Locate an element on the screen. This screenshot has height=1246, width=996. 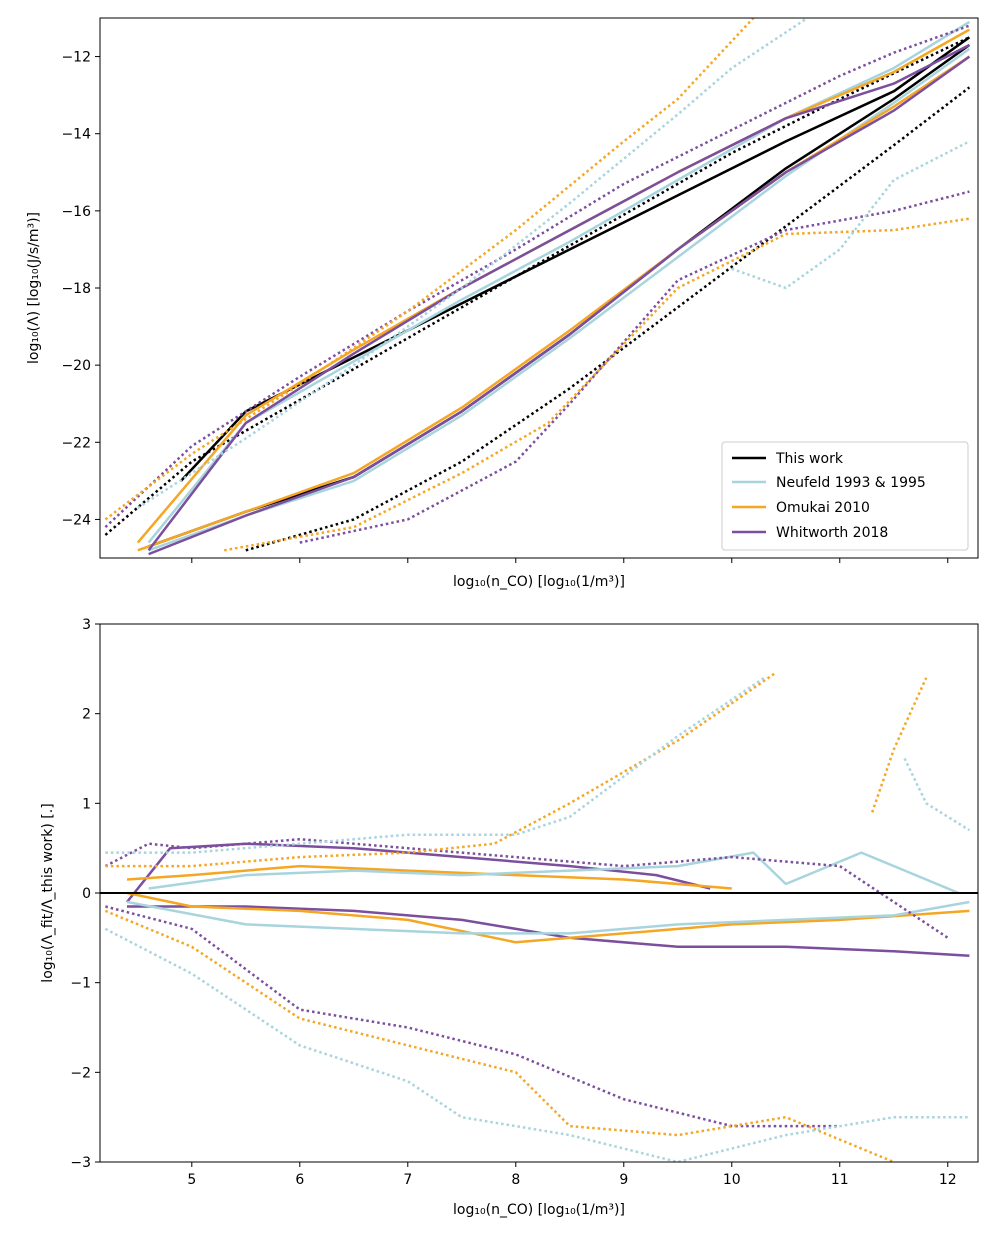
top-xlabel: log₁₀(n_CO) [log₁₀(1/m³)] is located at coordinates (539, 582).